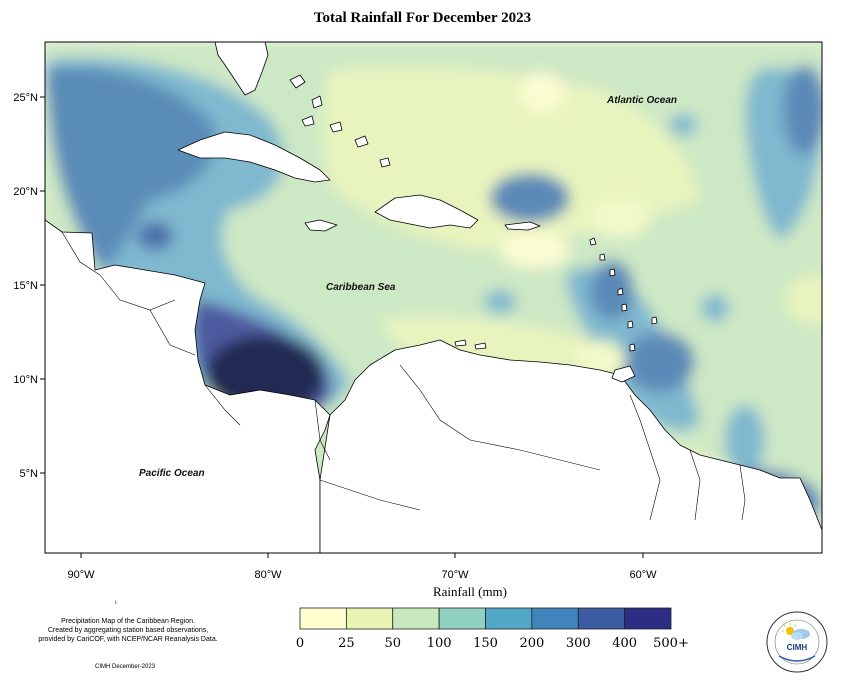  What do you see at coordinates (25, 98) in the screenshot?
I see `y-tick-label: 25°N` at bounding box center [25, 98].